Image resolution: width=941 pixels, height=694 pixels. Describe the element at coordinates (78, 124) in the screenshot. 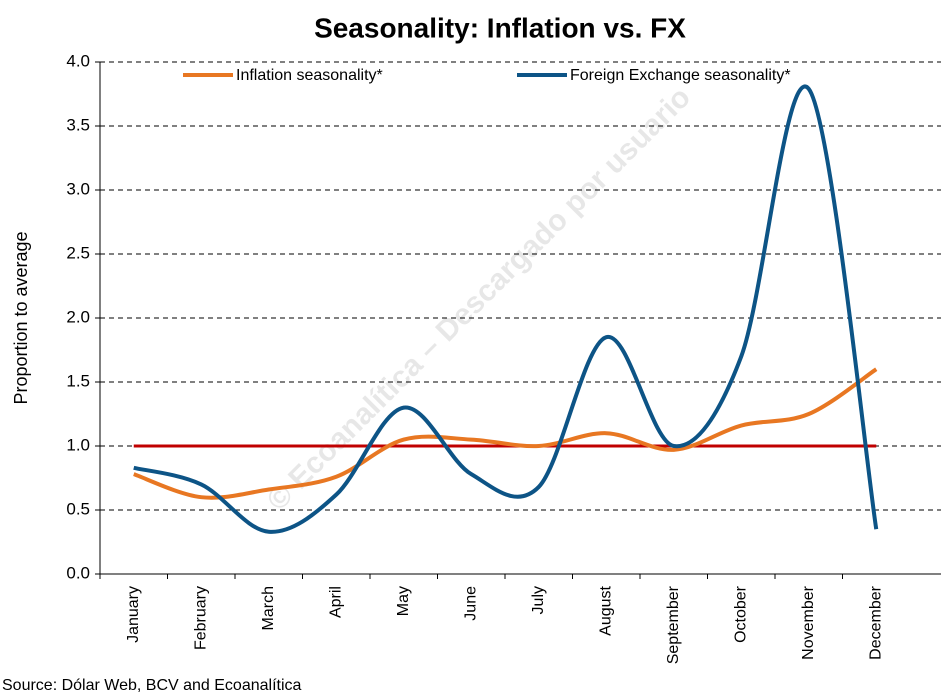

I see `y-tick-label: 3.5` at that location.